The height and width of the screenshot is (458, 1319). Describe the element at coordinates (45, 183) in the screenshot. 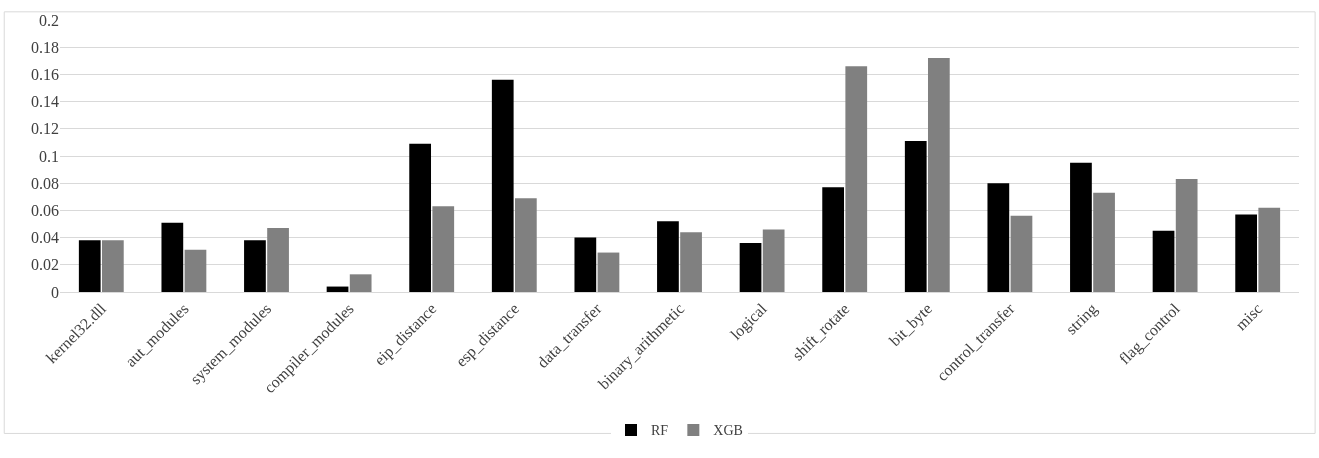

I see `y-tick-label: 0.08` at that location.